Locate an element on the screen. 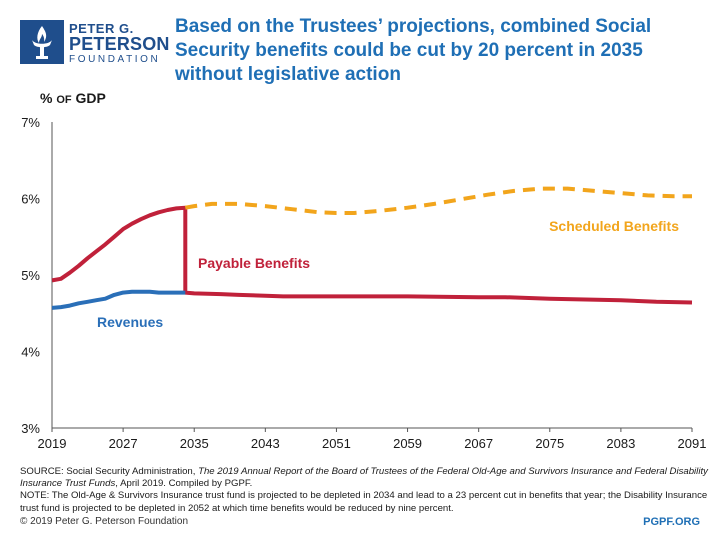  payable-benefits-label: Payable Benefits is located at coordinates (254, 263).